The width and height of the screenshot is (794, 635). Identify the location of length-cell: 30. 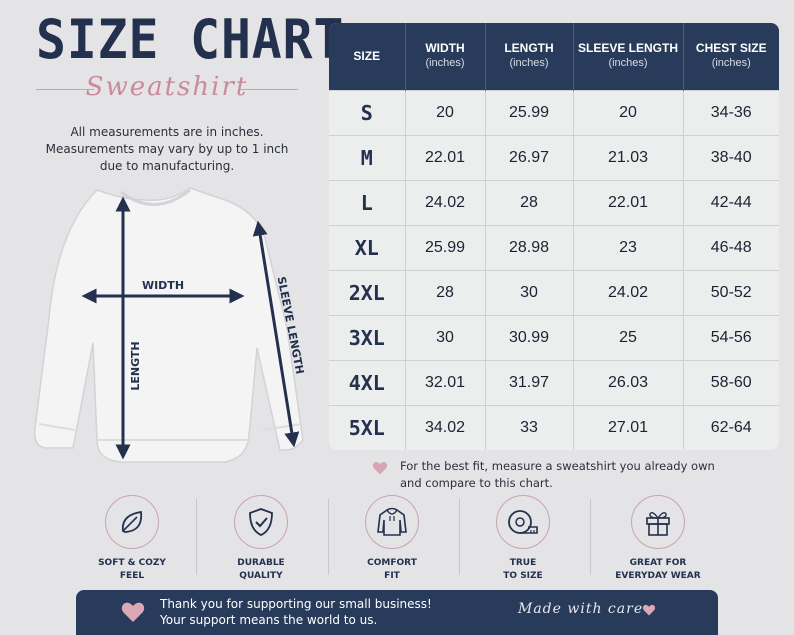
(529, 292).